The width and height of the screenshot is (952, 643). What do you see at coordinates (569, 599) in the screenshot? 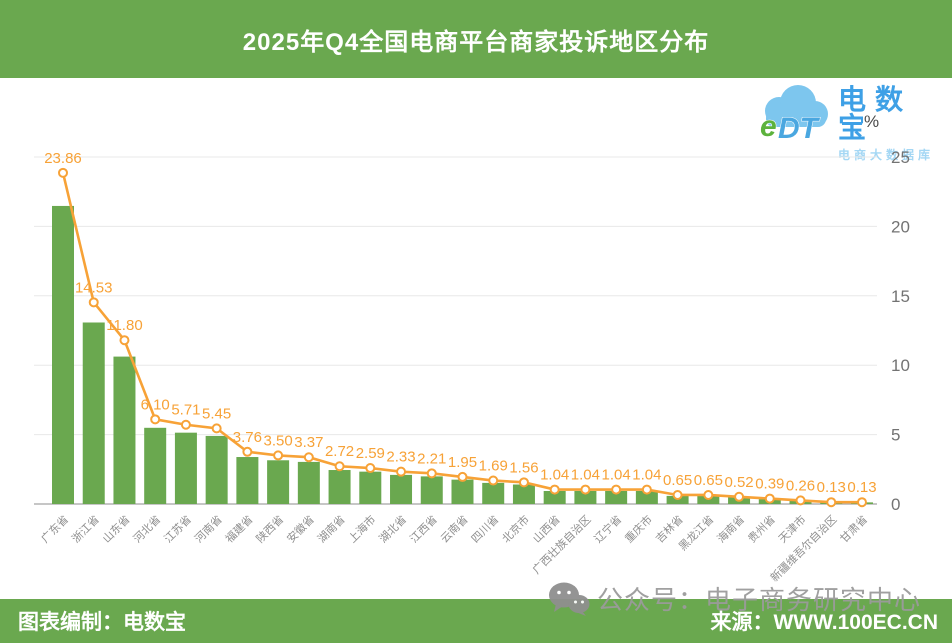
I see `wechat-icon` at bounding box center [569, 599].